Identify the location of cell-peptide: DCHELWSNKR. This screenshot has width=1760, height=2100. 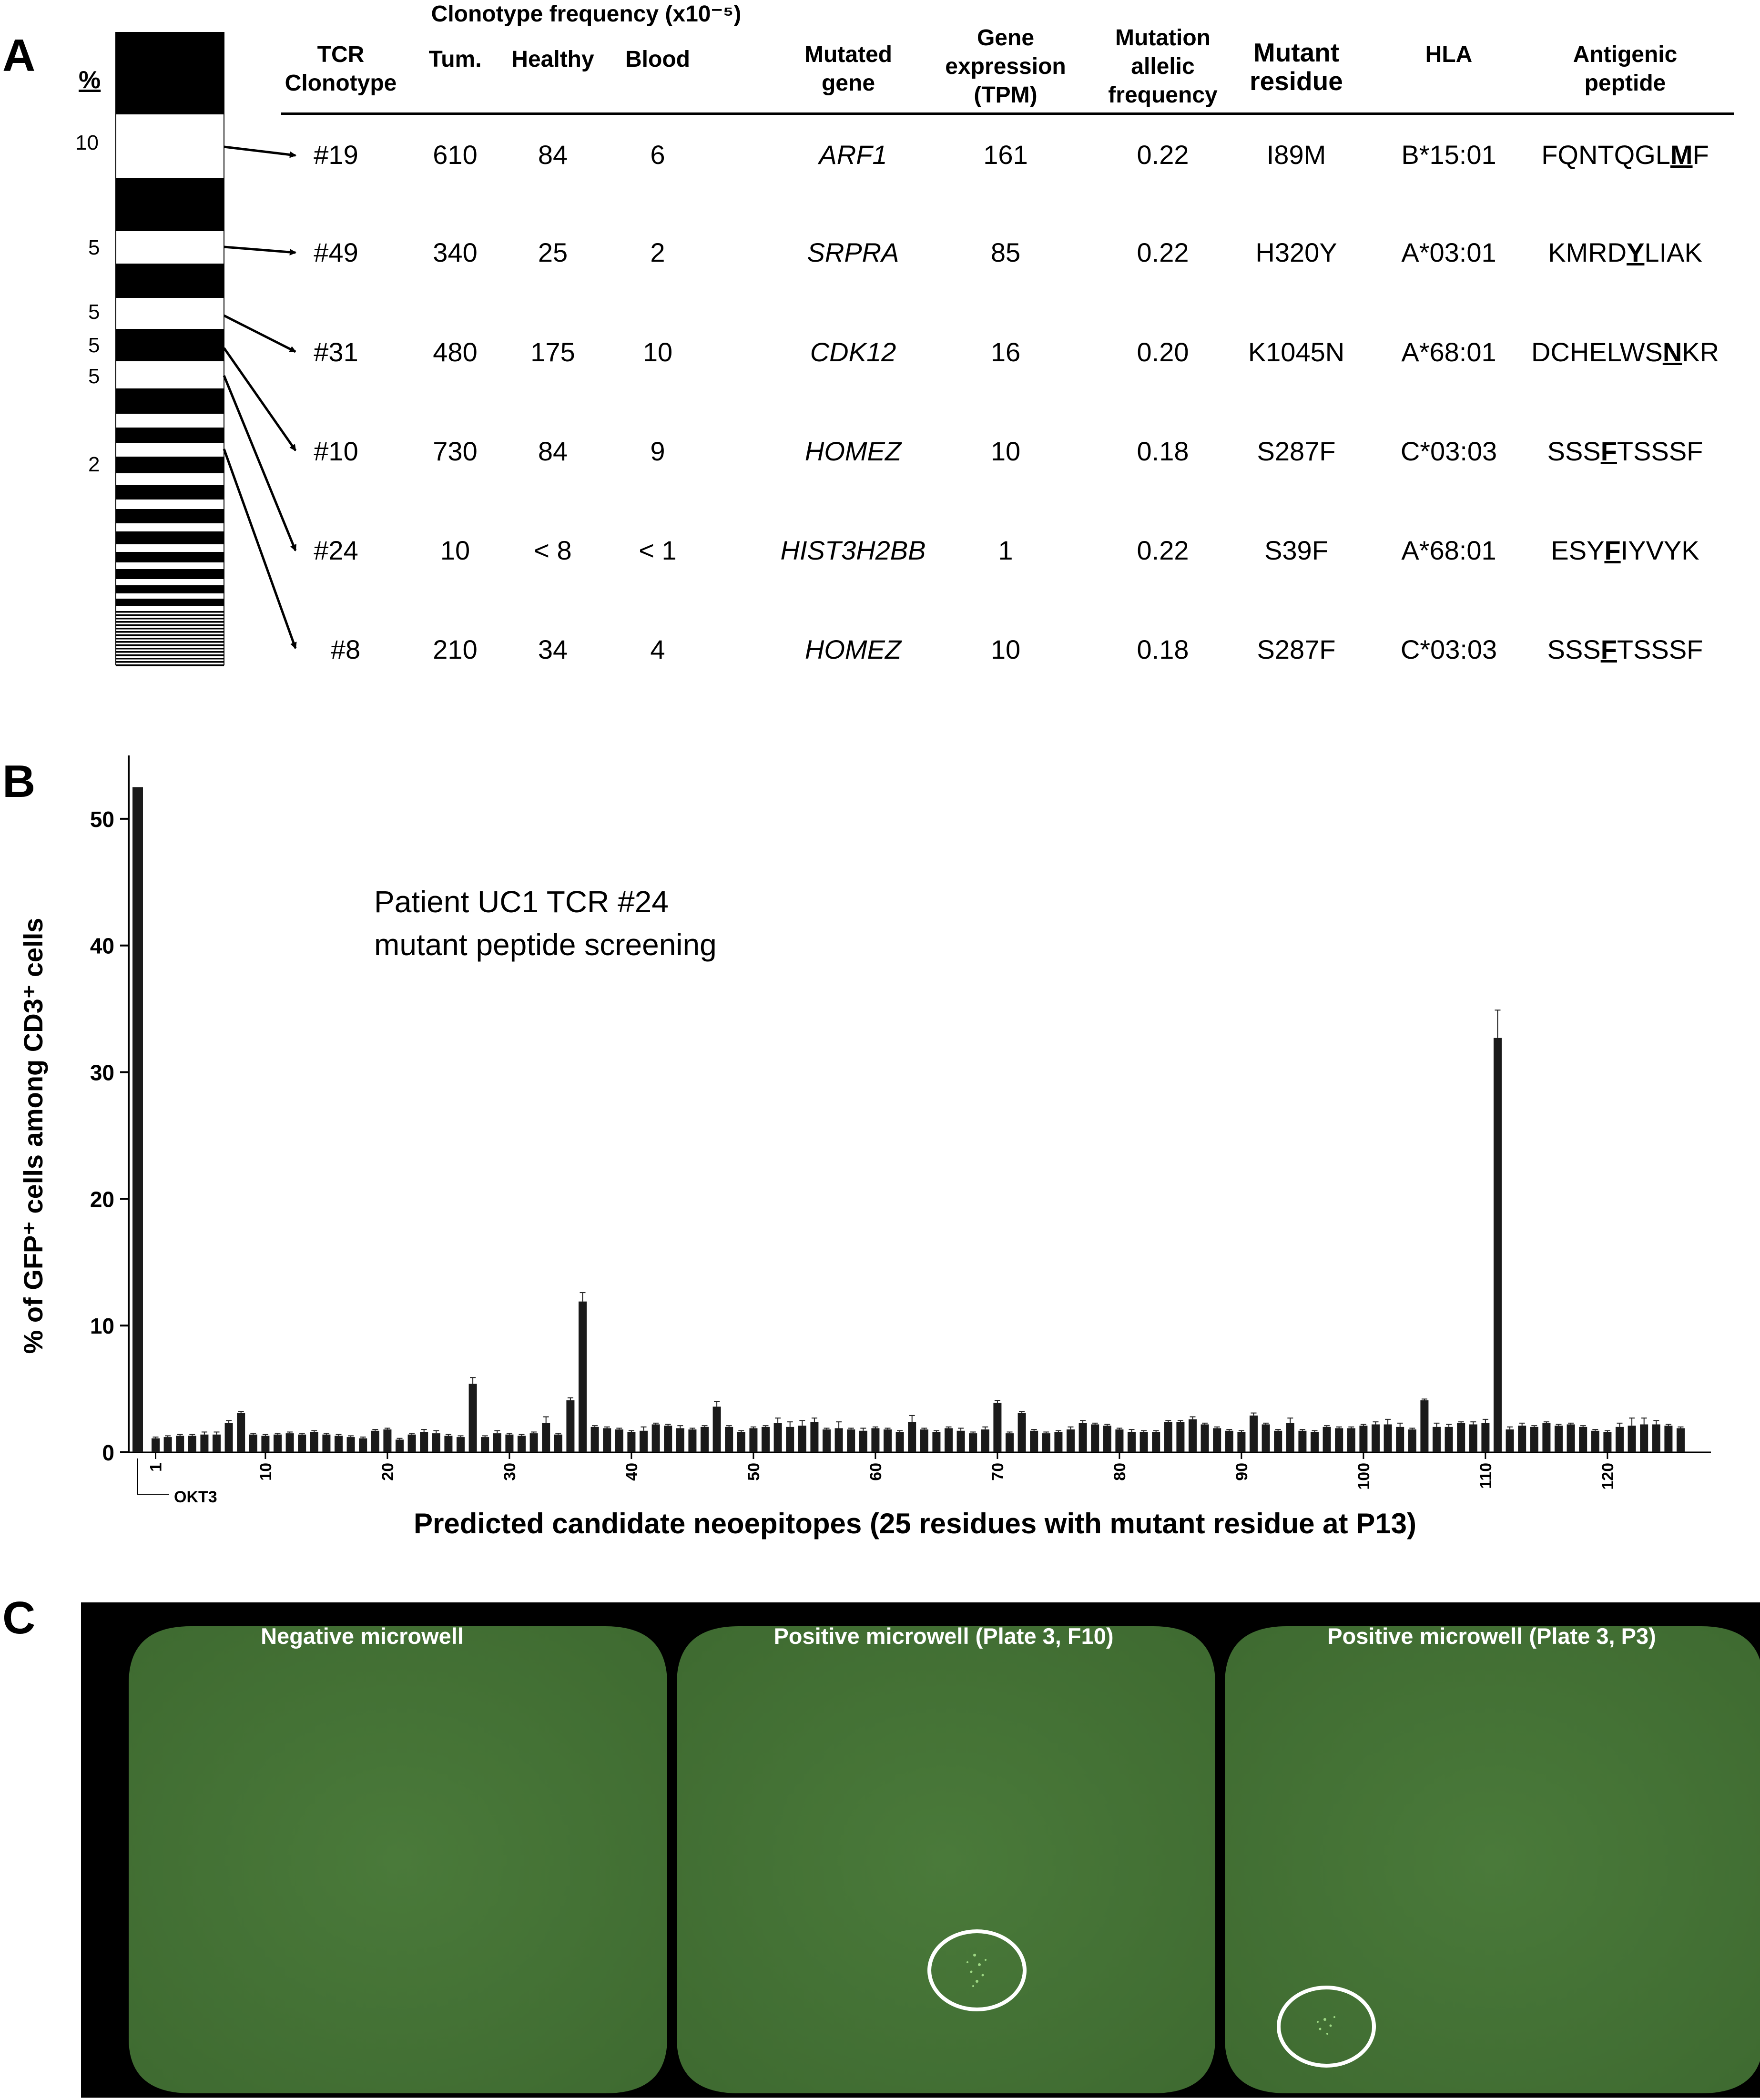
(1625, 352).